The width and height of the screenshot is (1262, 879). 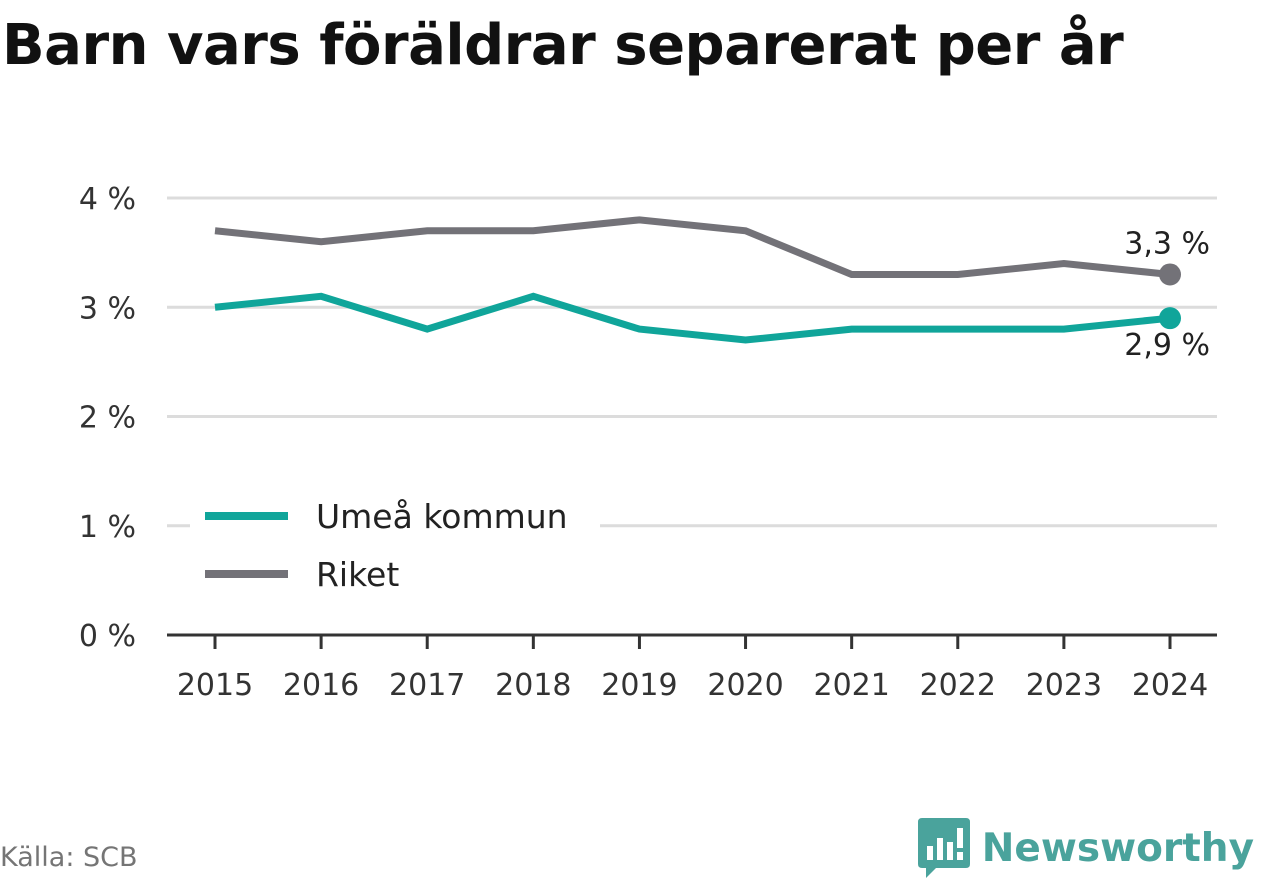 What do you see at coordinates (107, 527) in the screenshot?
I see `y-tick-label: 1 %` at bounding box center [107, 527].